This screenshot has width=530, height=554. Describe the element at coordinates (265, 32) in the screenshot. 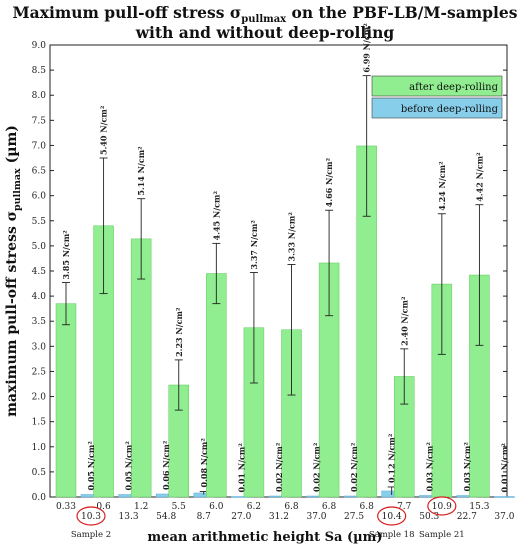

I see `chart-title-line2: with and without deep-rolling` at that location.